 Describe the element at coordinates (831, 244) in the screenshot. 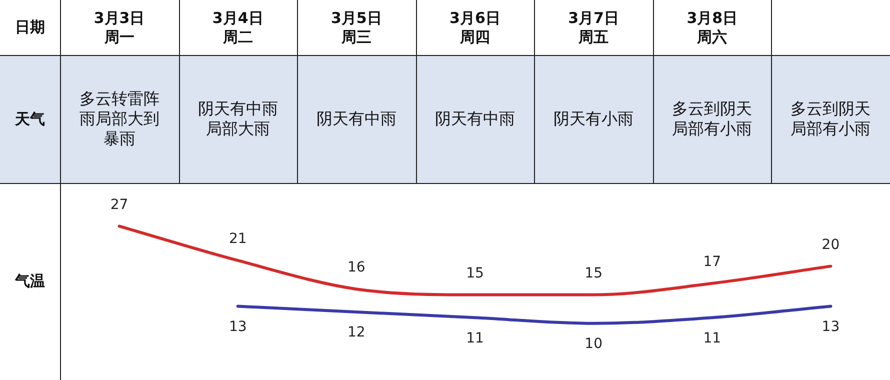

I see `data-label: 20` at that location.